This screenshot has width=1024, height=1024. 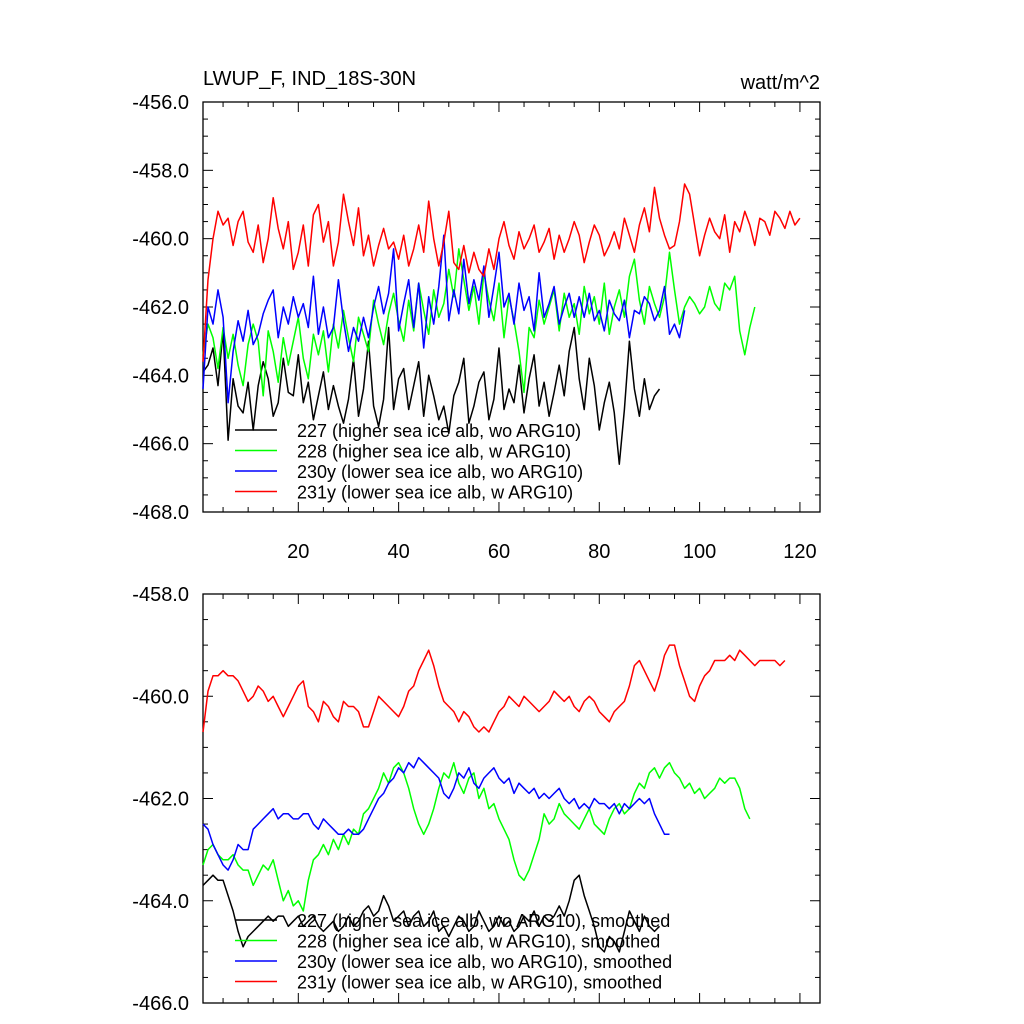 I want to click on legend-label: 231y (lower sea ice alb, w ARG10), so click(x=435, y=493).